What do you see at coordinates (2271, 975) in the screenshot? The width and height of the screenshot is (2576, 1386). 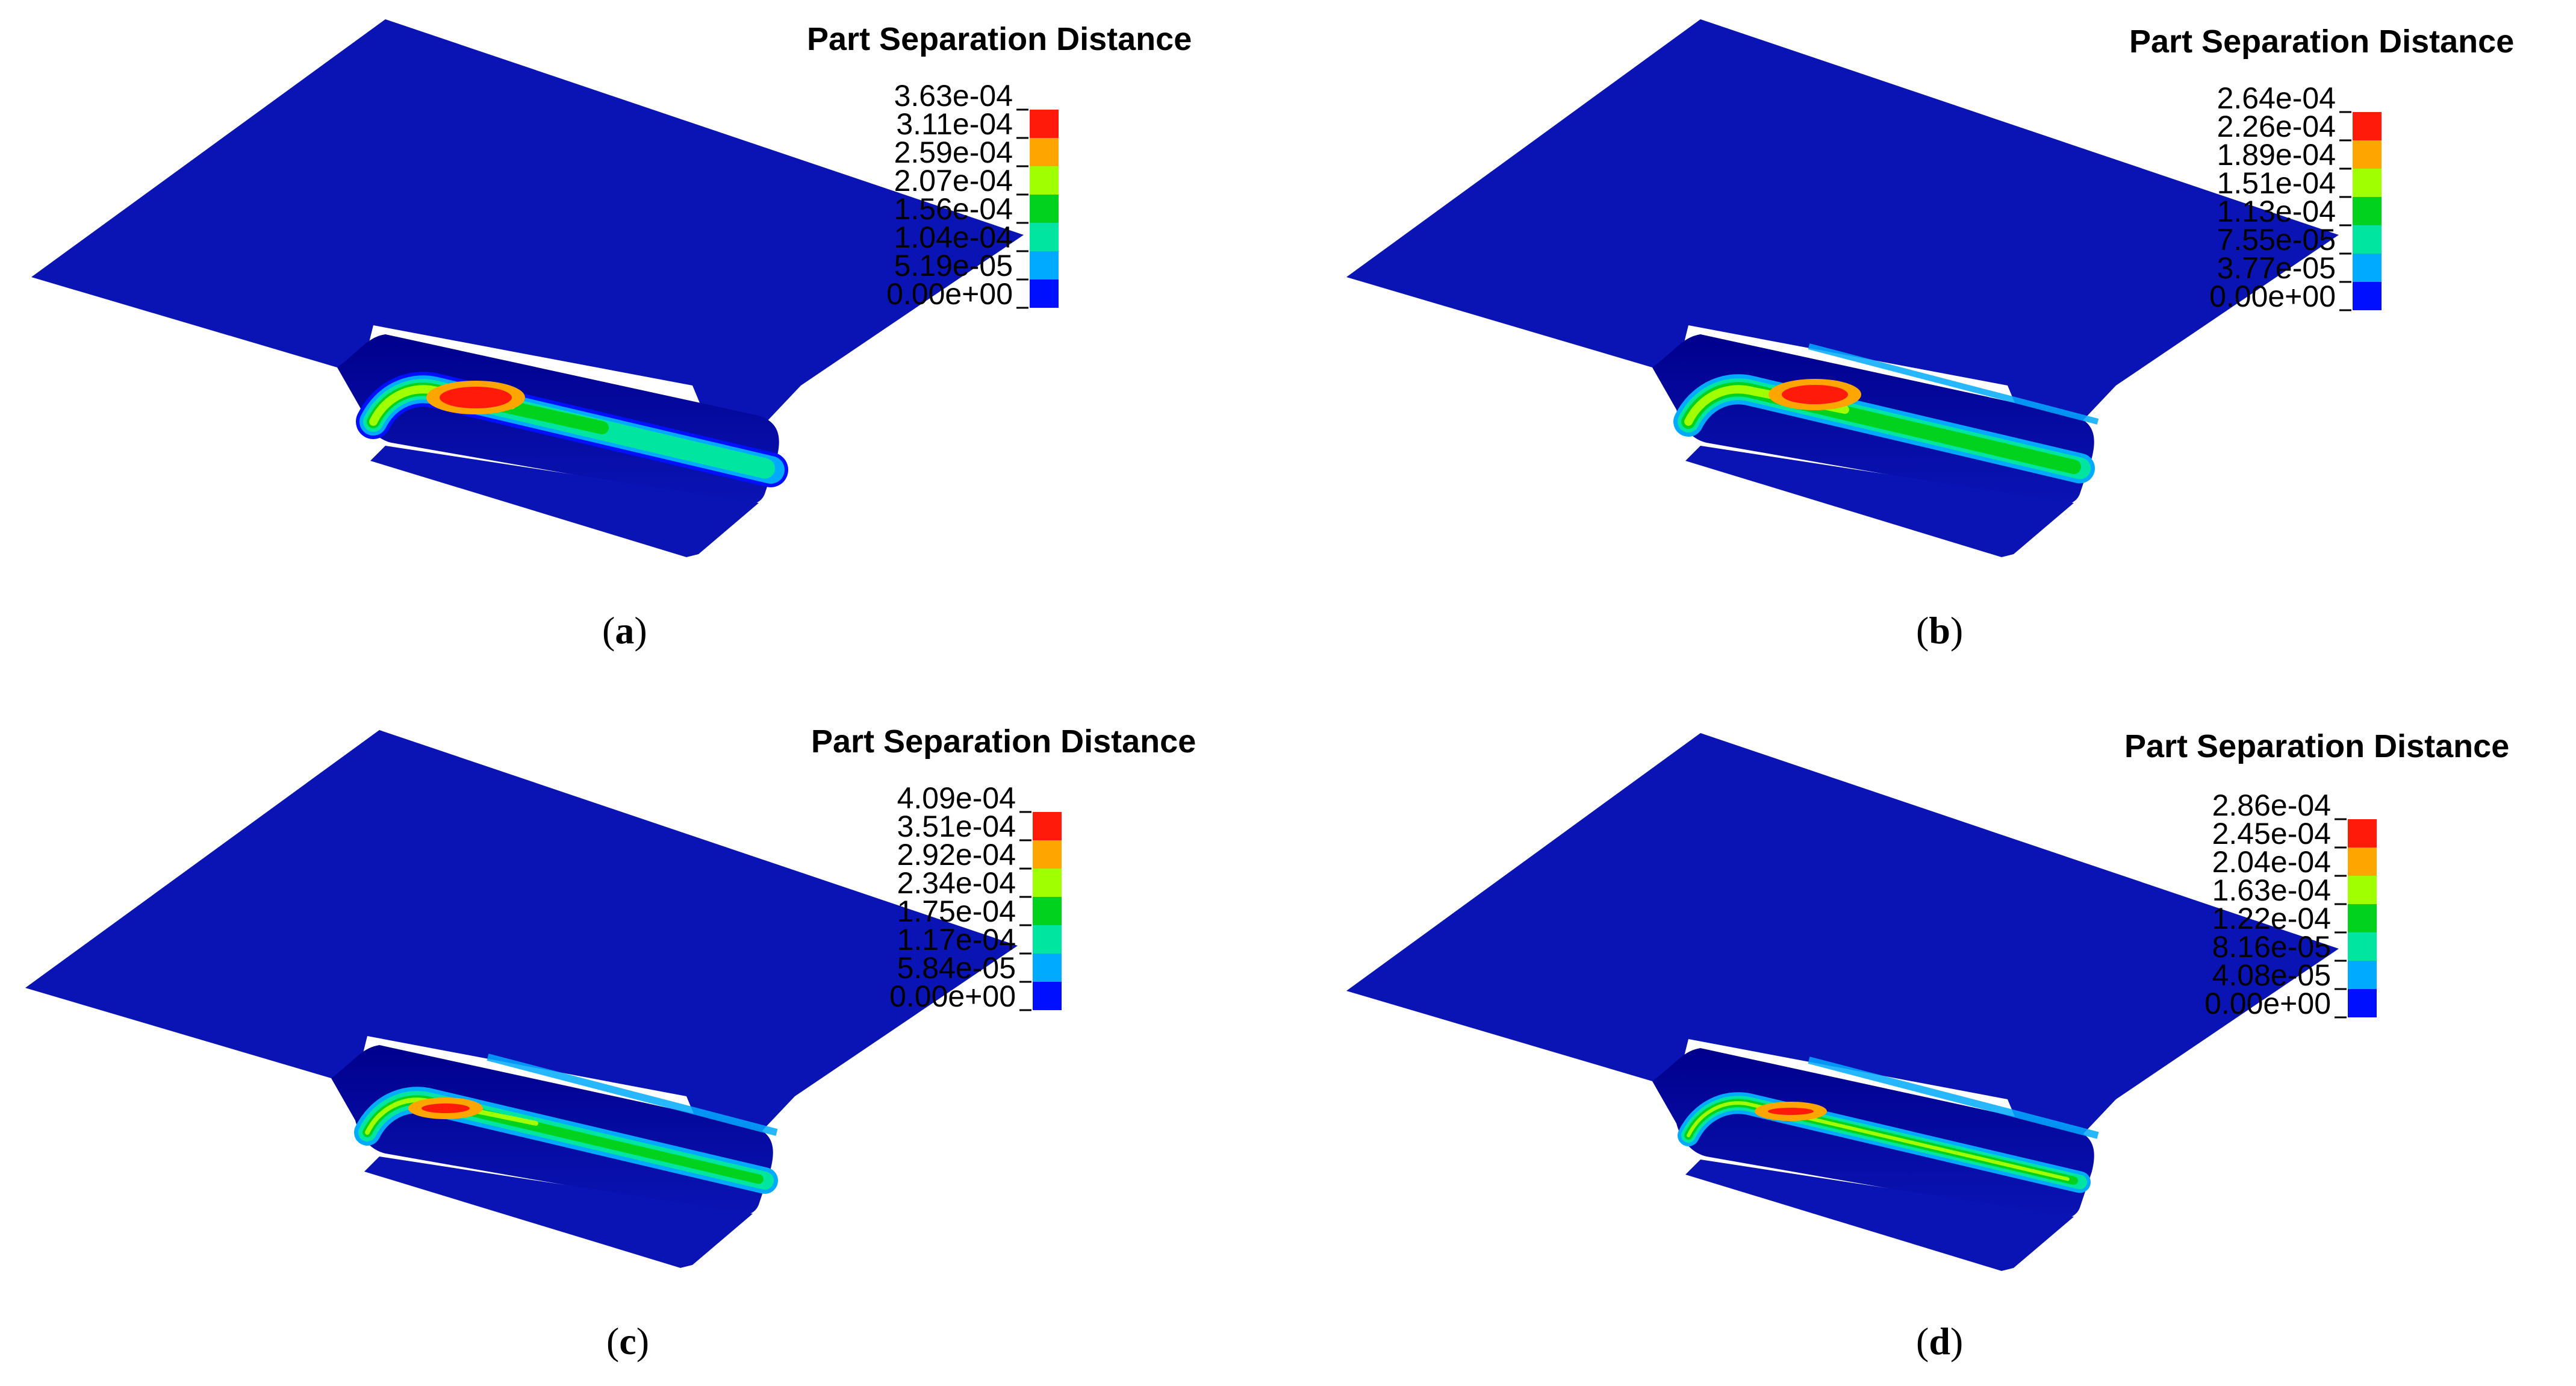 I see `legend-tick-label: 4.08e-05` at bounding box center [2271, 975].